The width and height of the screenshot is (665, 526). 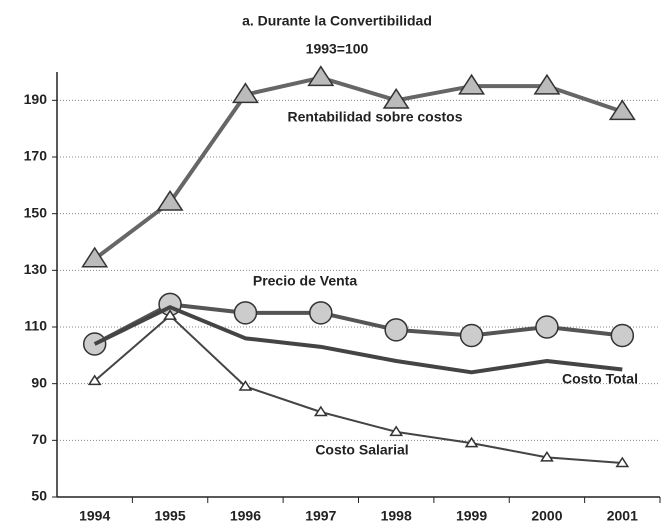 I want to click on y-tick-label: 150, so click(x=36, y=212).